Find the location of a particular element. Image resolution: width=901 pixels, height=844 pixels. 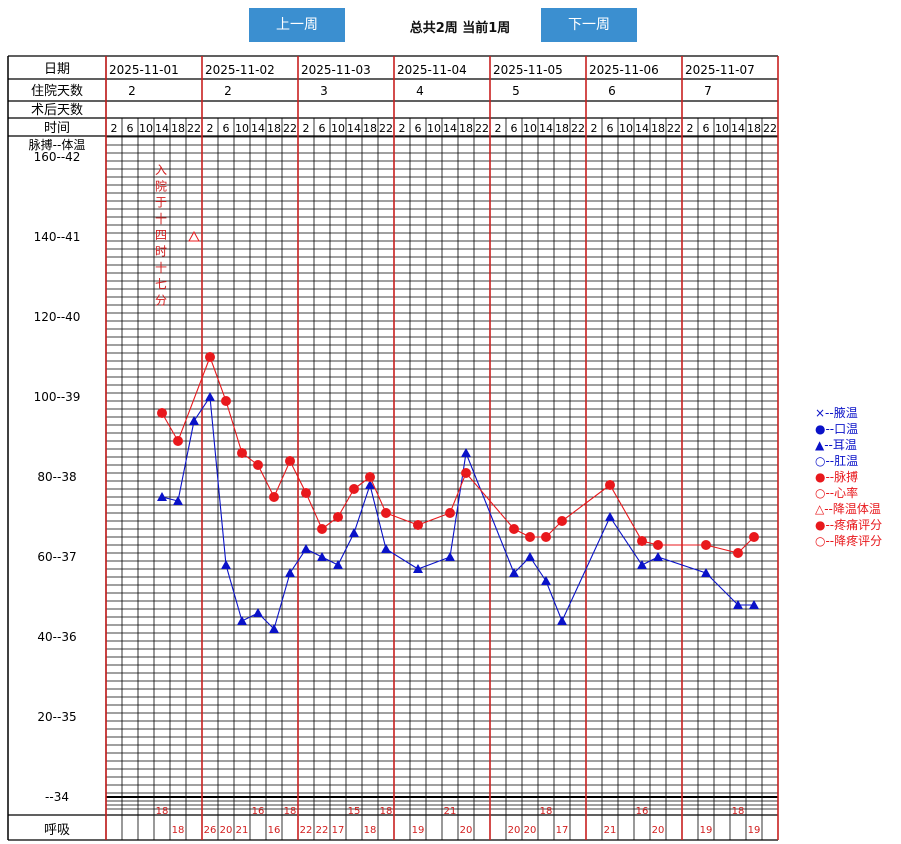

respiration-value: 16 is located at coordinates (642, 811).